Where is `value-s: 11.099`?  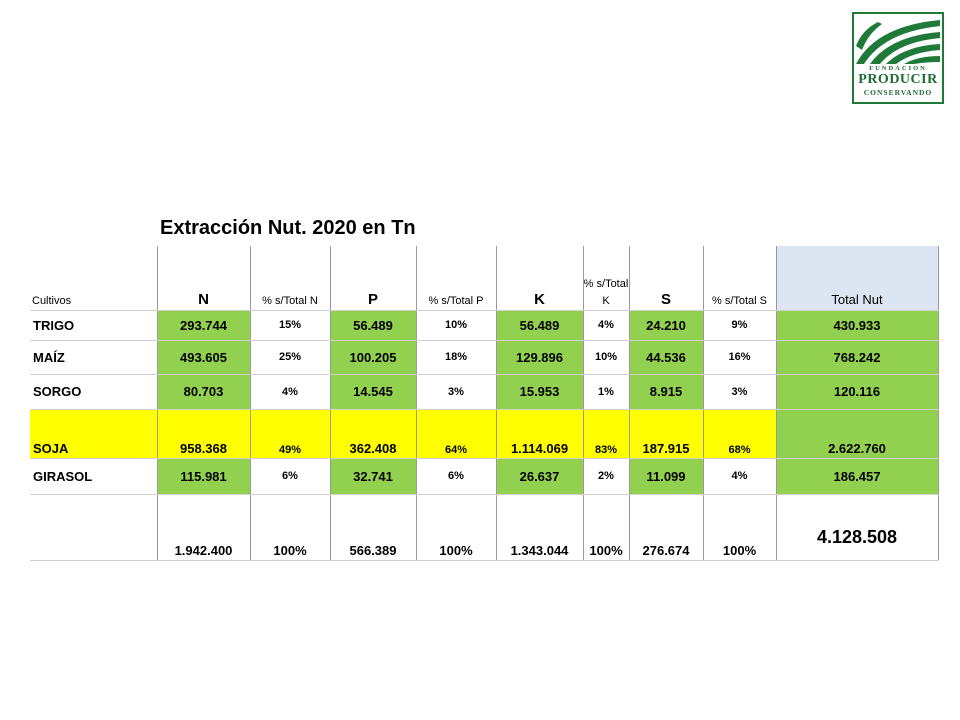
value-s: 11.099 is located at coordinates (666, 476).